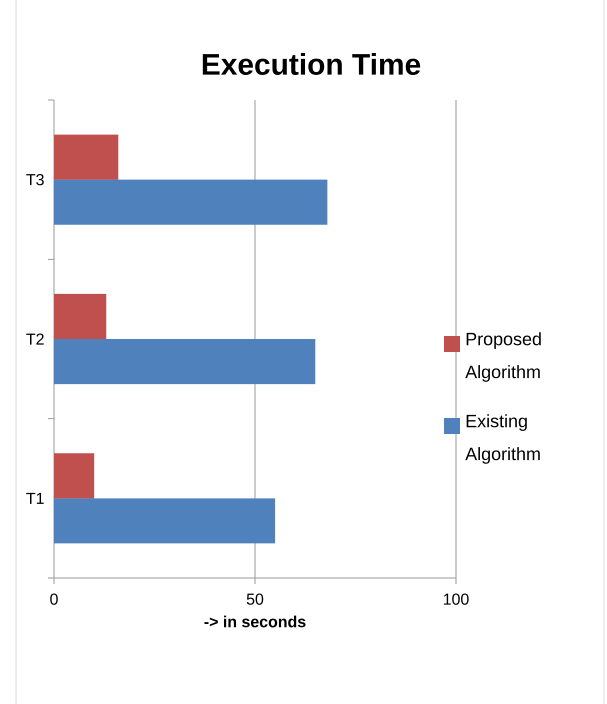  Describe the element at coordinates (35, 180) in the screenshot. I see `y-tick-label: T3` at that location.